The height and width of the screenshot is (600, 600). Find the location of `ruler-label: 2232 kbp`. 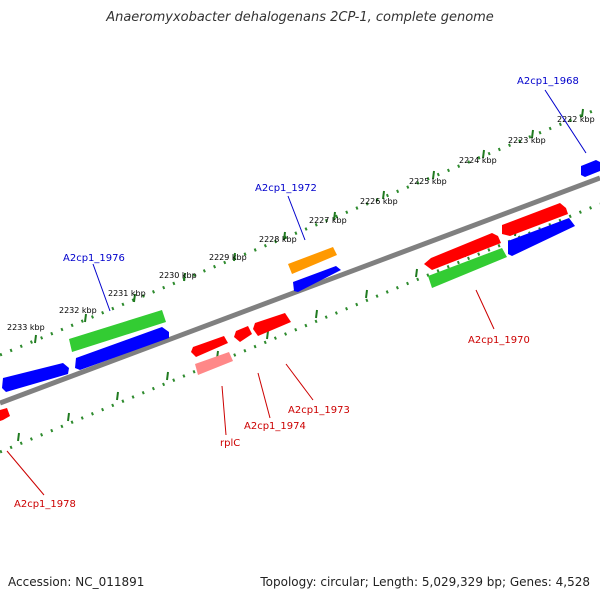

ruler-label: 2232 kbp is located at coordinates (78, 310).